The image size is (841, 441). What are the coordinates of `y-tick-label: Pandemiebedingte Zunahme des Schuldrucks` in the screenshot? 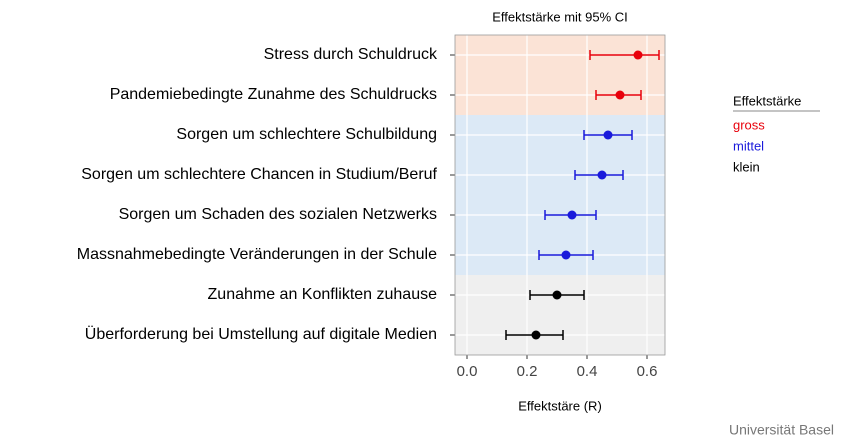 It's located at (273, 94).